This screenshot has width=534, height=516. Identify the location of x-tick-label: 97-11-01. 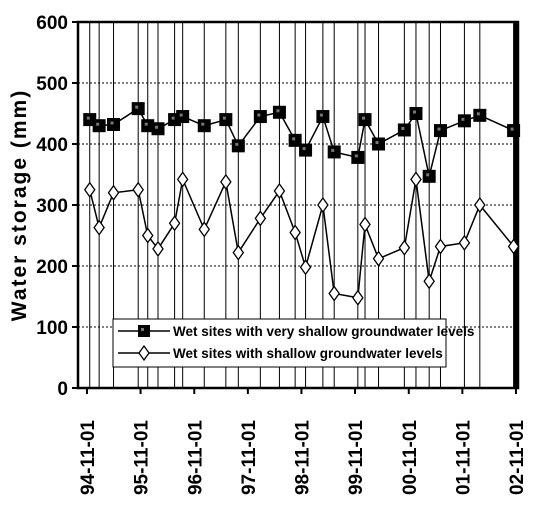
(249, 457).